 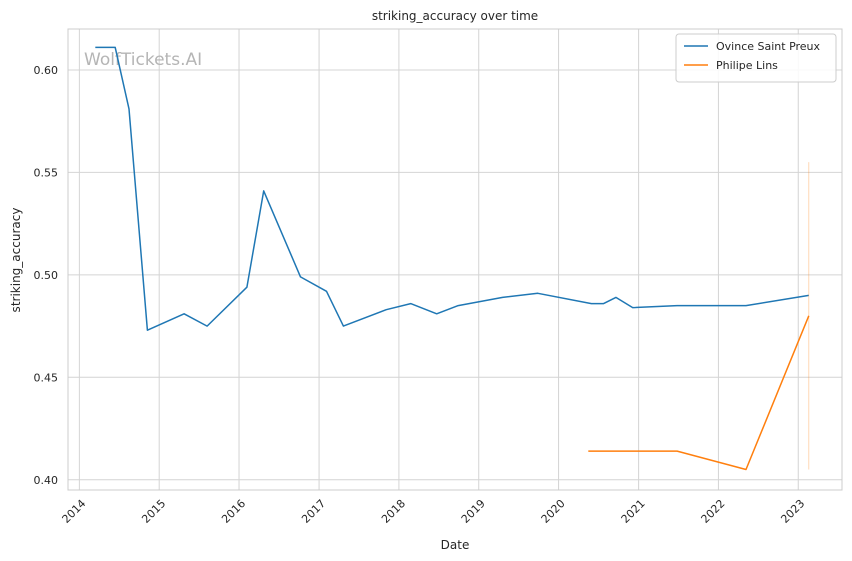 What do you see at coordinates (393, 511) in the screenshot?
I see `x-tick-label: 2018` at bounding box center [393, 511].